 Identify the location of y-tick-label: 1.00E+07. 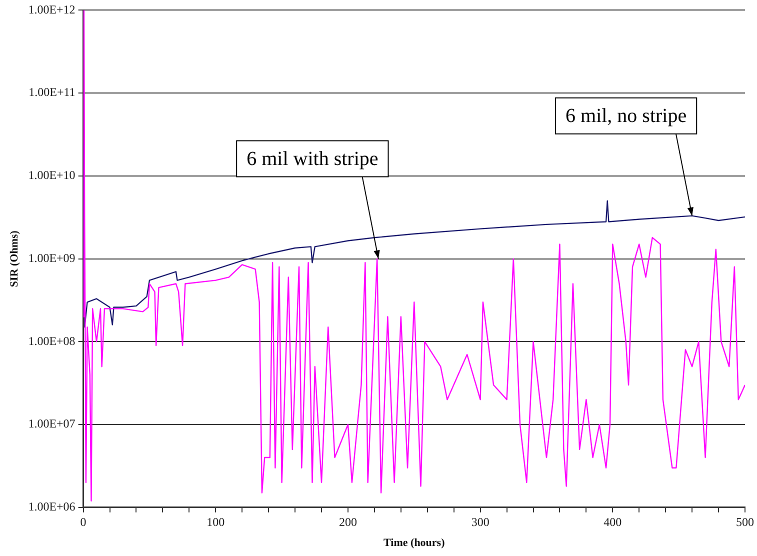
(52, 423).